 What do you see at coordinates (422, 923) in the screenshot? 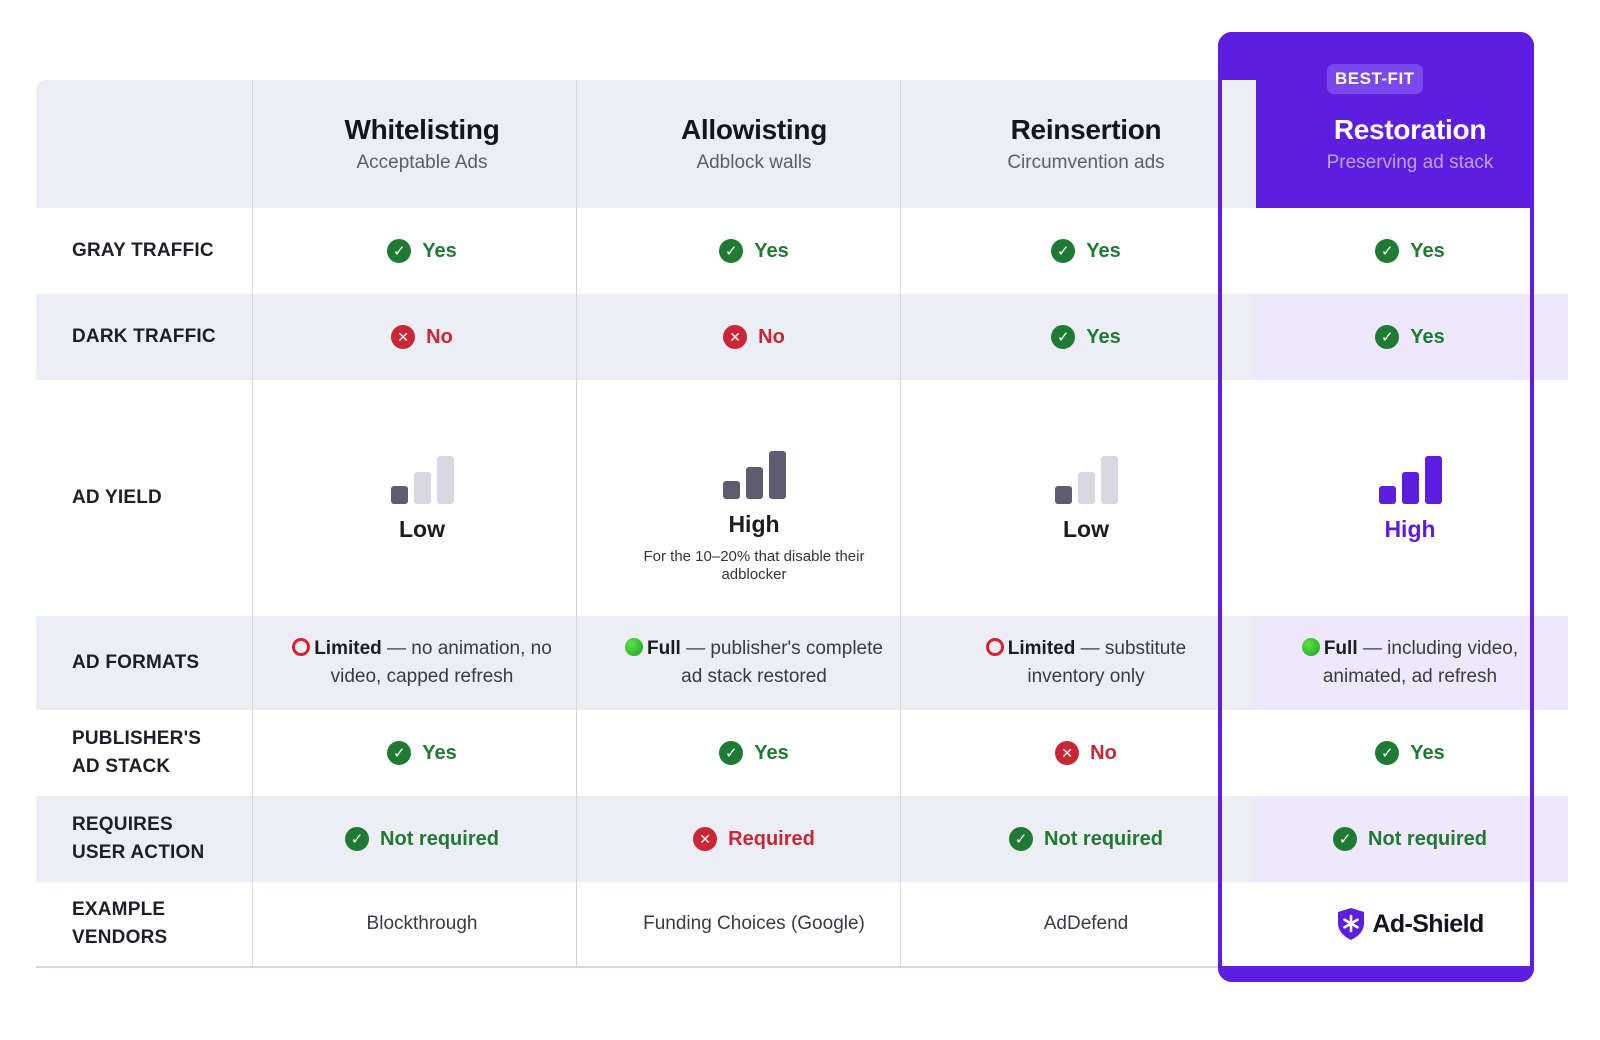
I see `vendor-name: Blockthrough` at bounding box center [422, 923].